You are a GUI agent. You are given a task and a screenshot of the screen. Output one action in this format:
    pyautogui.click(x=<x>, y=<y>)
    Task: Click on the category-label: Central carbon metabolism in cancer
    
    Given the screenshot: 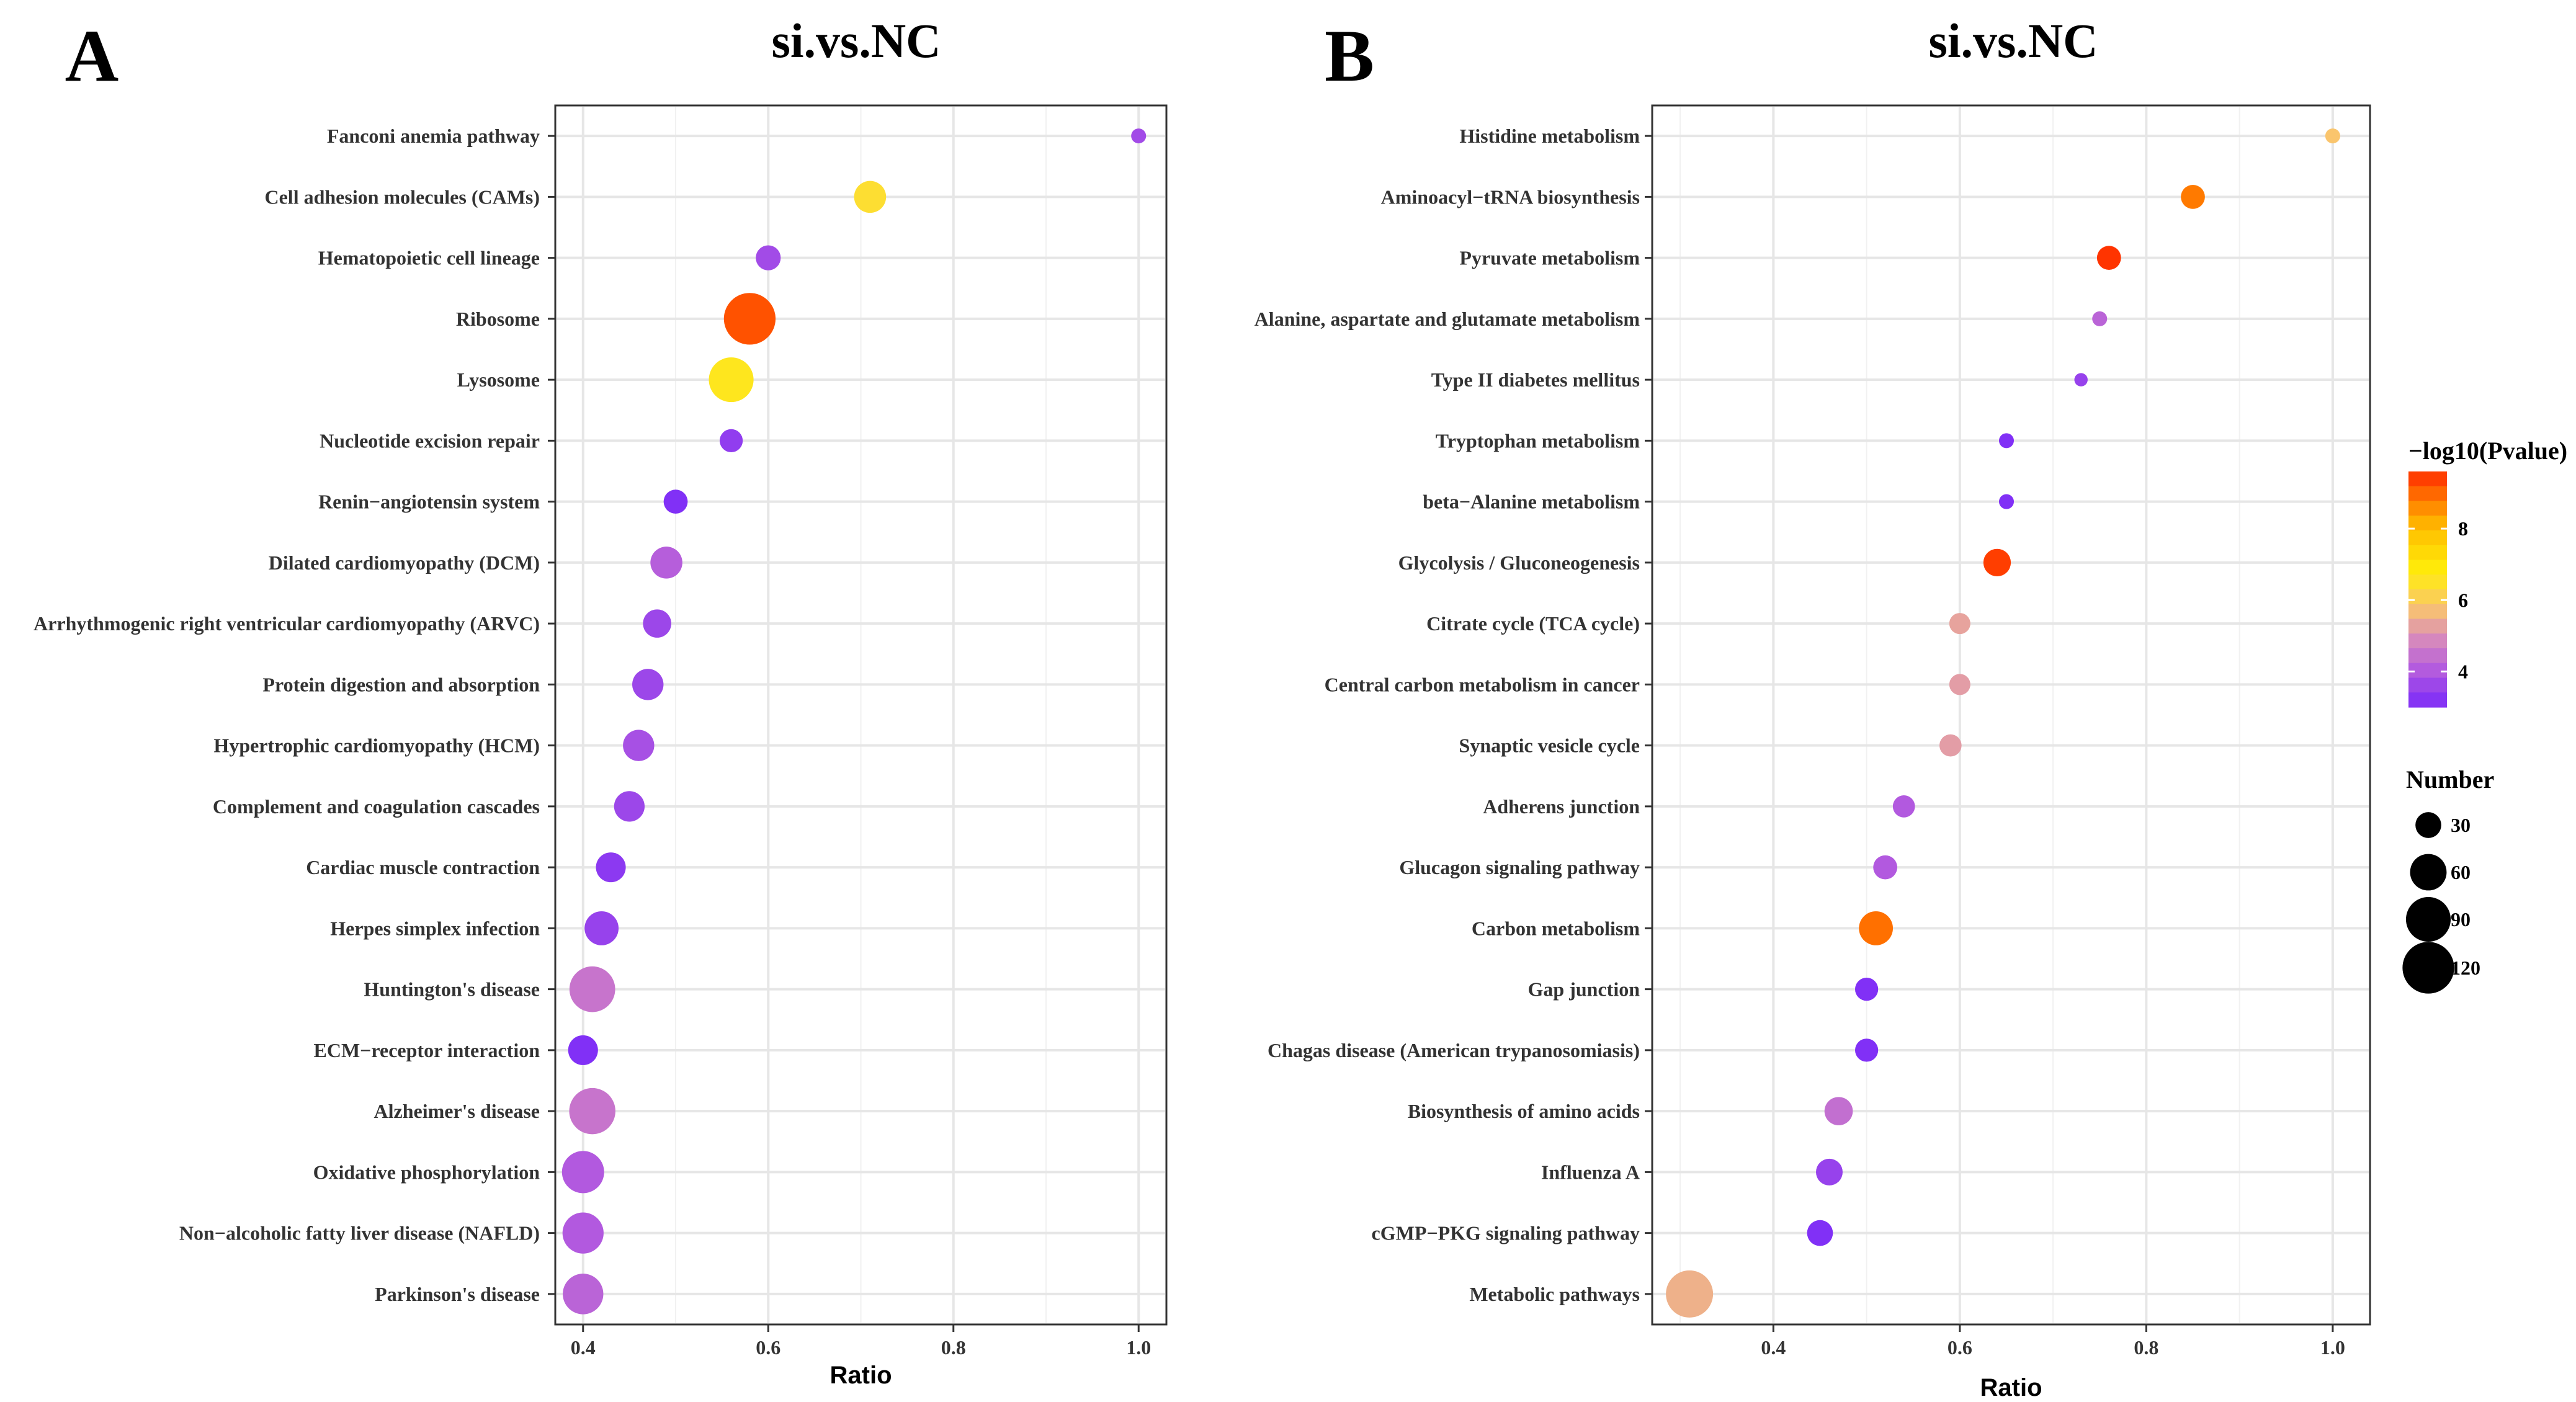 What is the action you would take?
    pyautogui.click(x=1482, y=684)
    